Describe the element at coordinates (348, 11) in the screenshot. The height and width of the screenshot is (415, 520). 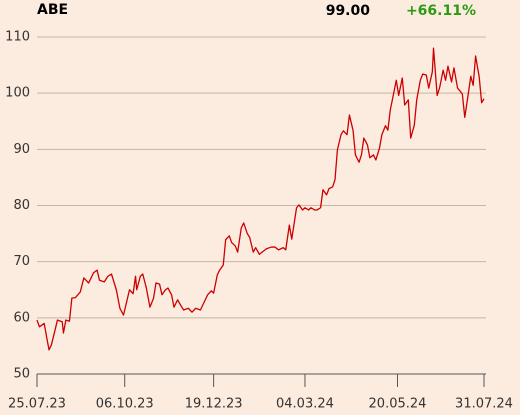
I see `last-price: 99.00` at that location.